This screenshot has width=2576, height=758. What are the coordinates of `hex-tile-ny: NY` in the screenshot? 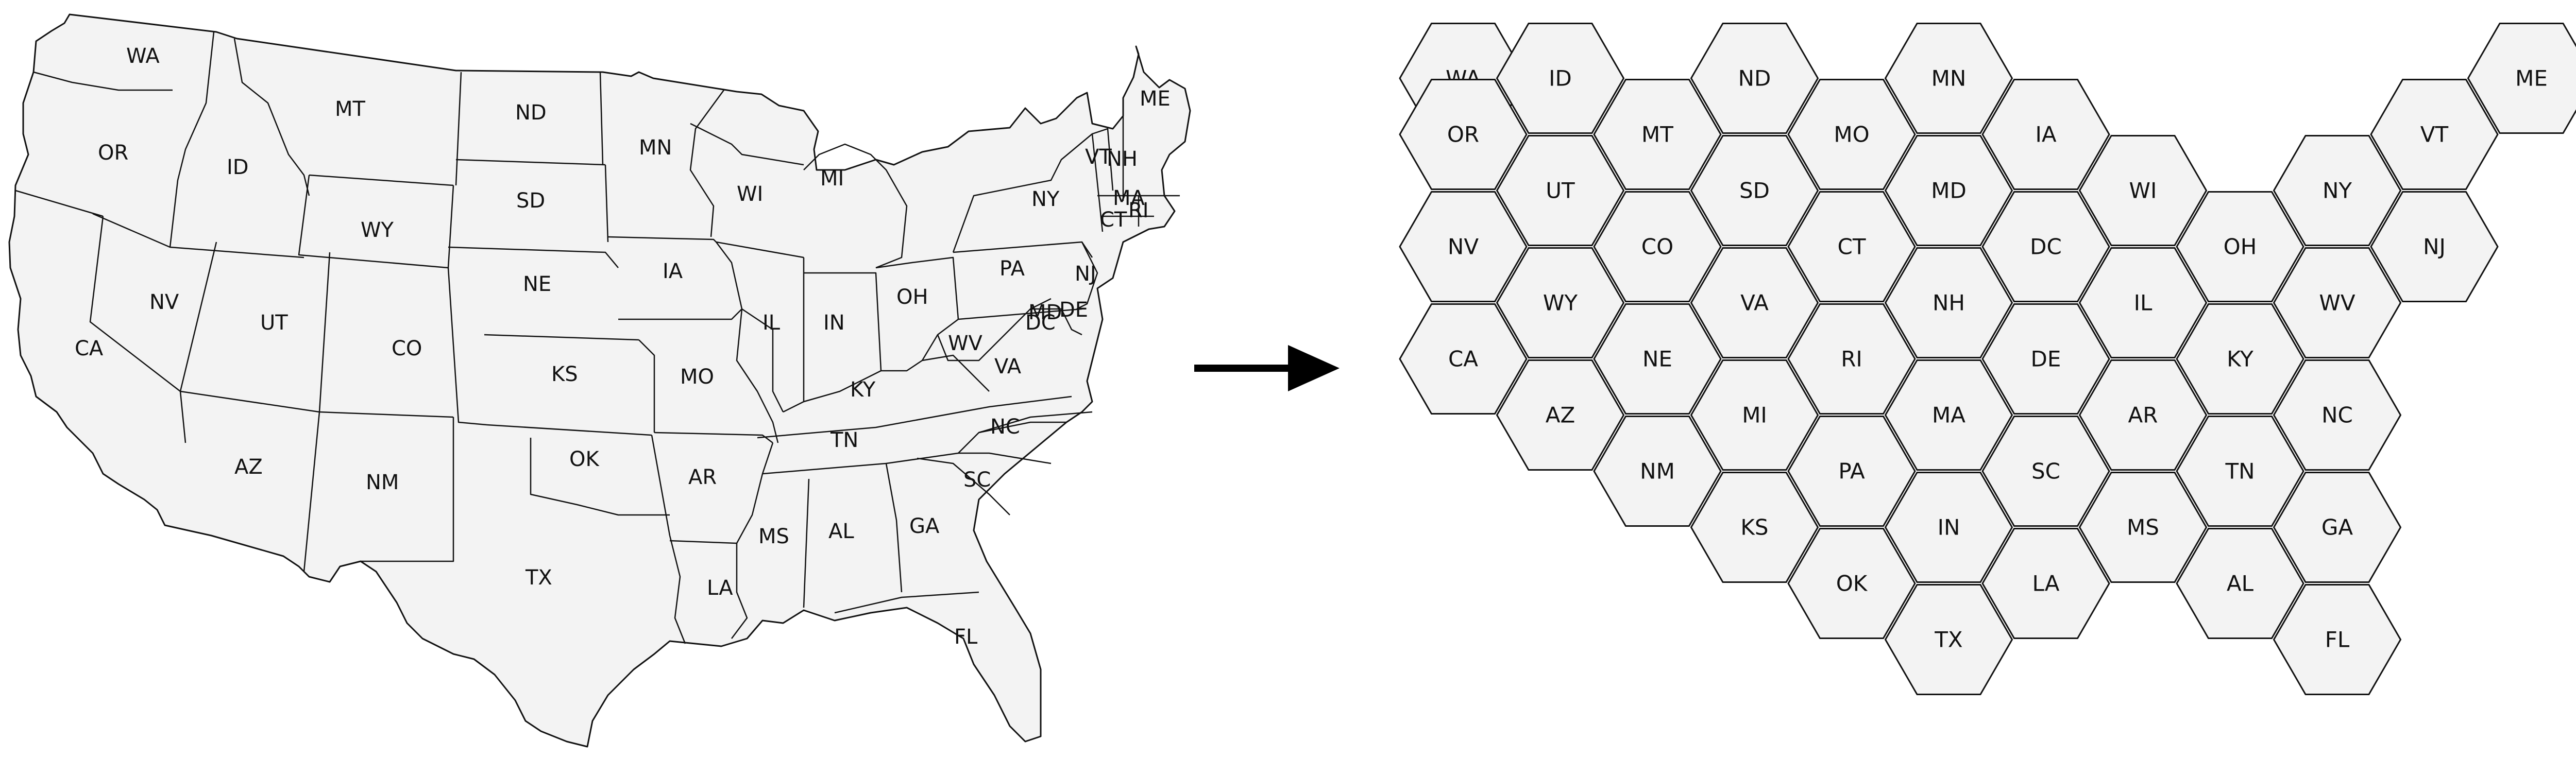 It's located at (2337, 190).